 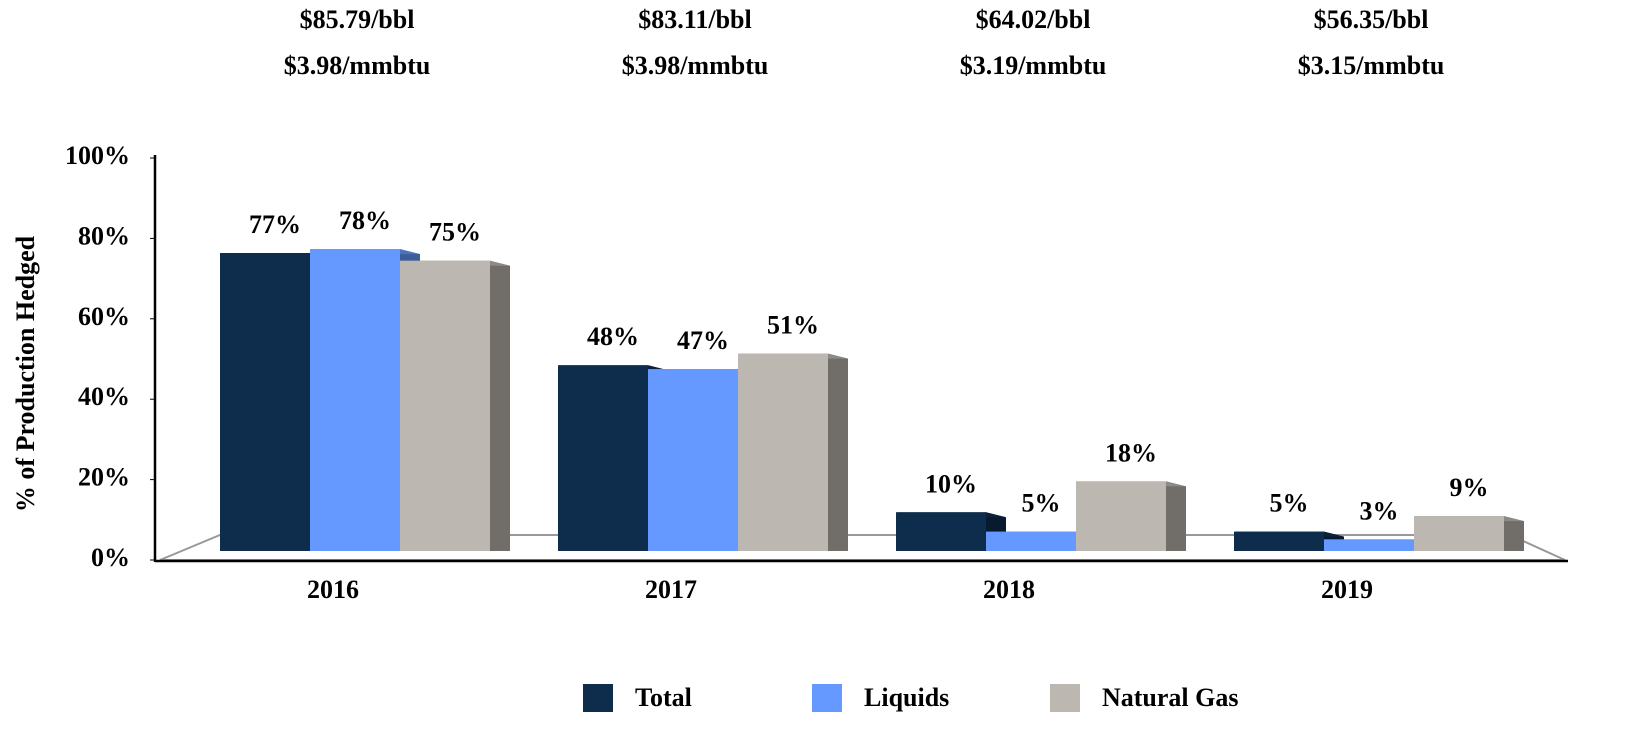 I want to click on data-label: 75%, so click(x=455, y=232).